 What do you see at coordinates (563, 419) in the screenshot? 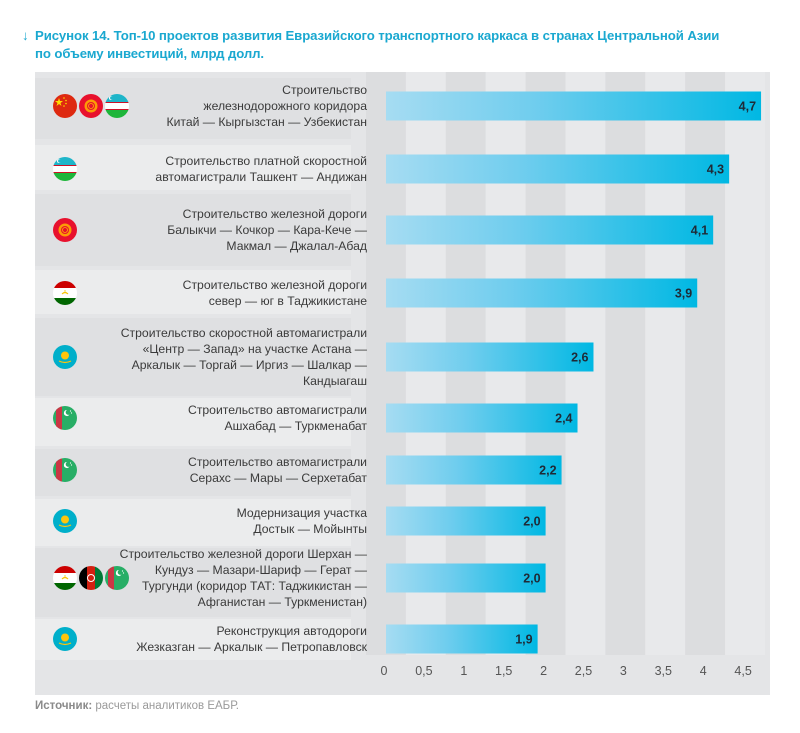
I see `value-label: 2,4` at bounding box center [563, 419].